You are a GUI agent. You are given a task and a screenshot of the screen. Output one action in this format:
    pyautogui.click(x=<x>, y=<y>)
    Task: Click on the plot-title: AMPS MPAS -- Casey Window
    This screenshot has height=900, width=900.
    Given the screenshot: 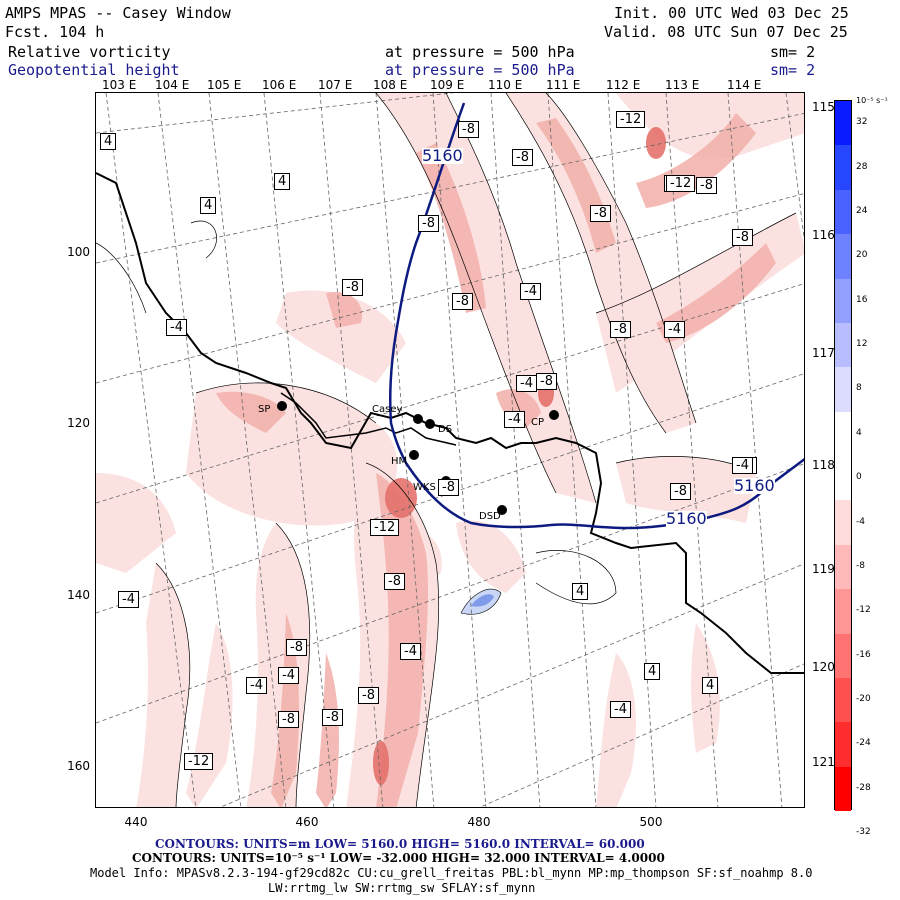 What is the action you would take?
    pyautogui.click(x=118, y=13)
    